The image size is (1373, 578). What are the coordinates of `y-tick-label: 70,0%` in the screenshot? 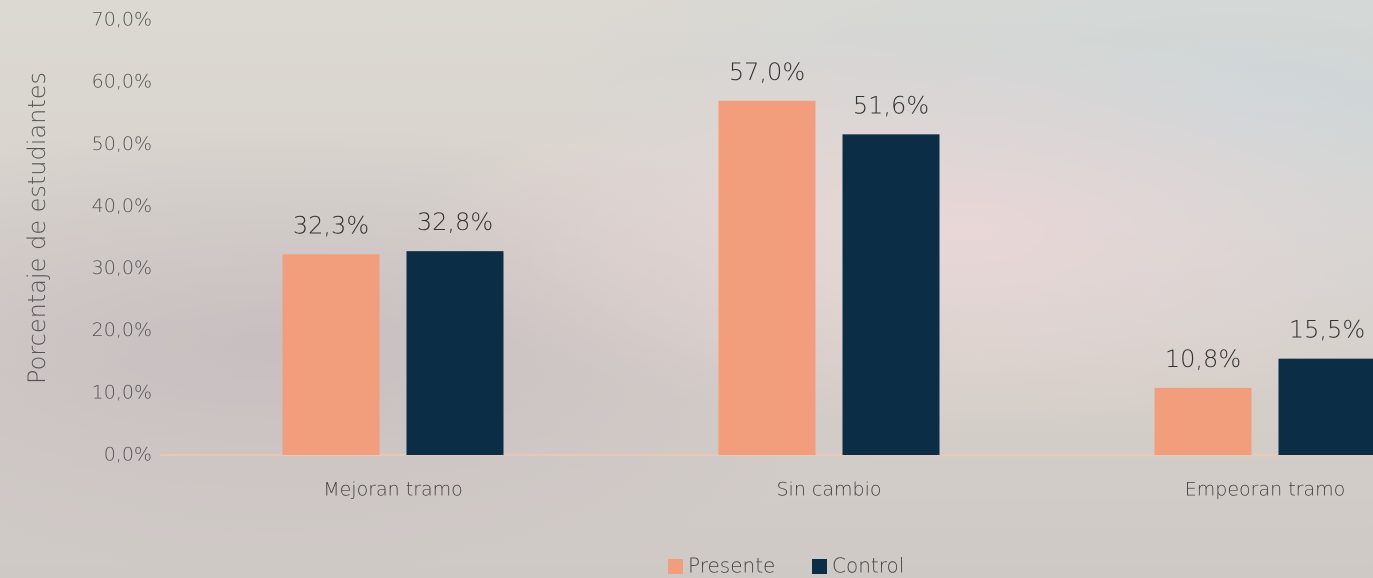 It's located at (122, 20).